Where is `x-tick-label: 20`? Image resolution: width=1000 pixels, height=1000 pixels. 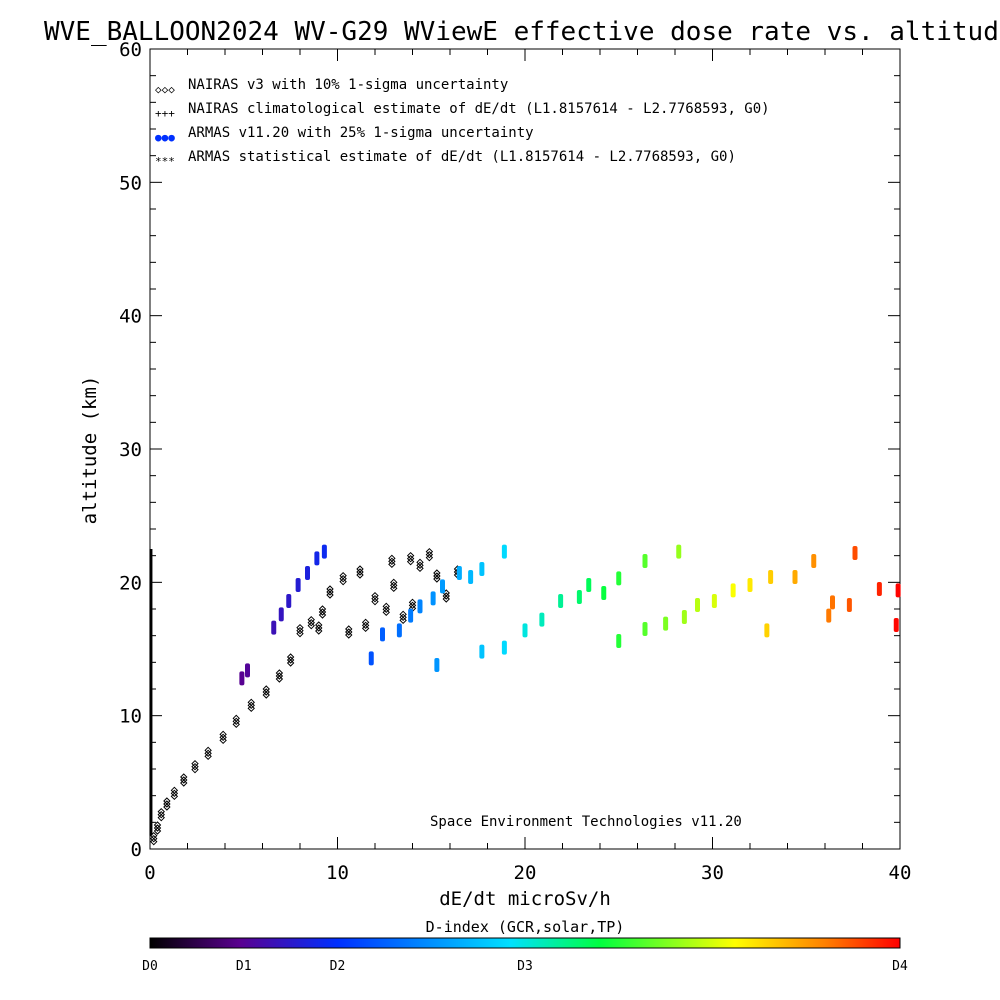
x-tick-label: 20 is located at coordinates (525, 873).